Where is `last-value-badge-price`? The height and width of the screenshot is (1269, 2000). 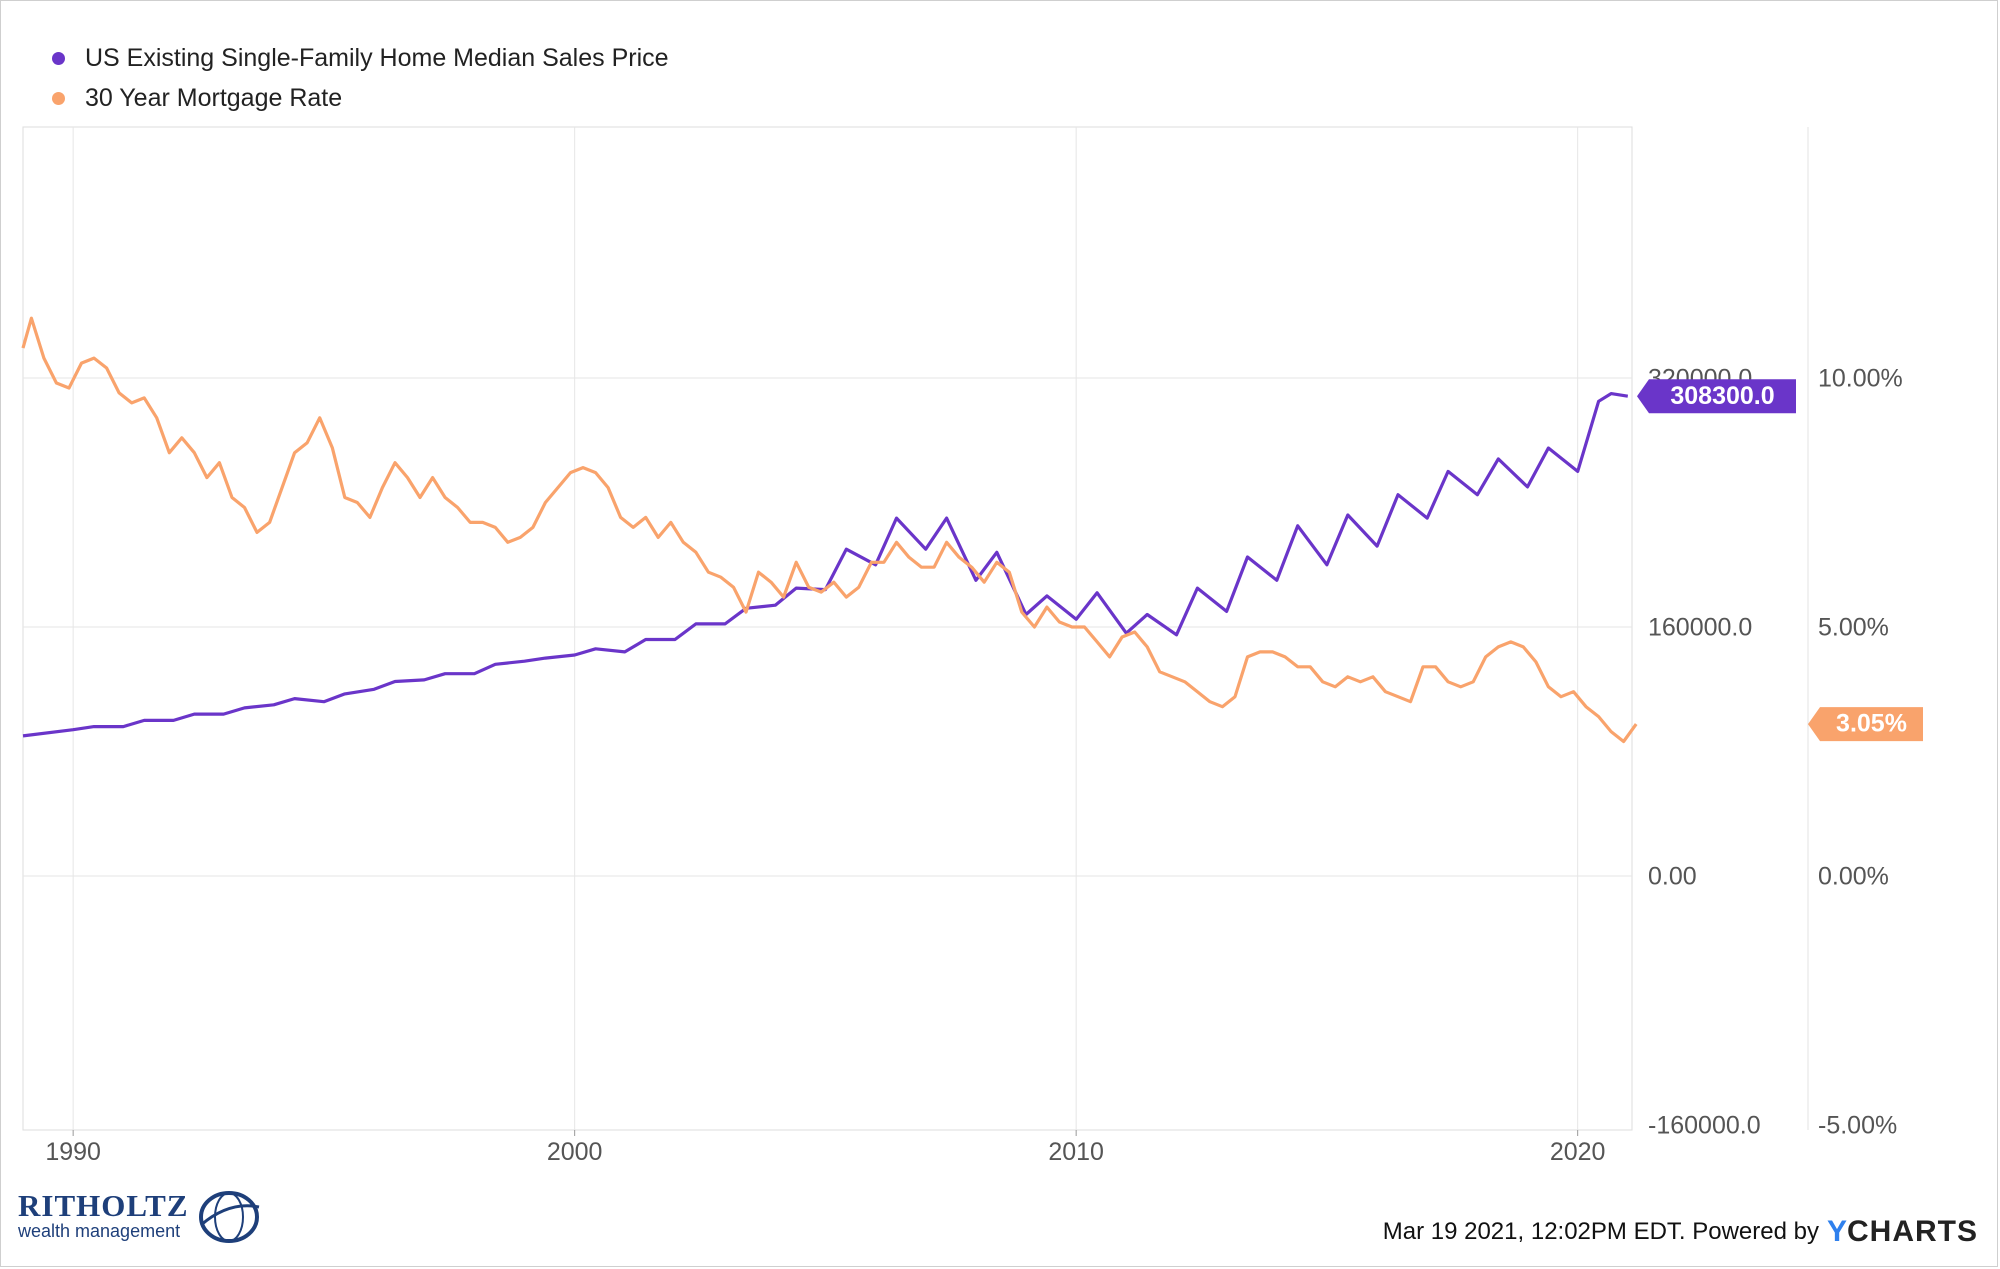 last-value-badge-price is located at coordinates (1716, 396).